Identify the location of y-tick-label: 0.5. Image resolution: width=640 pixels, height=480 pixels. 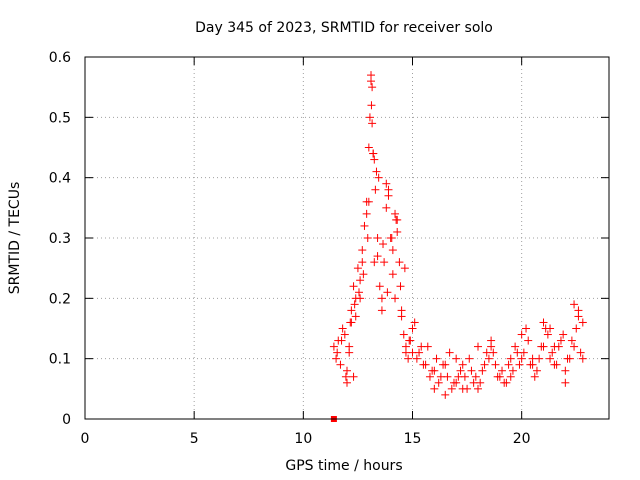
(60, 118).